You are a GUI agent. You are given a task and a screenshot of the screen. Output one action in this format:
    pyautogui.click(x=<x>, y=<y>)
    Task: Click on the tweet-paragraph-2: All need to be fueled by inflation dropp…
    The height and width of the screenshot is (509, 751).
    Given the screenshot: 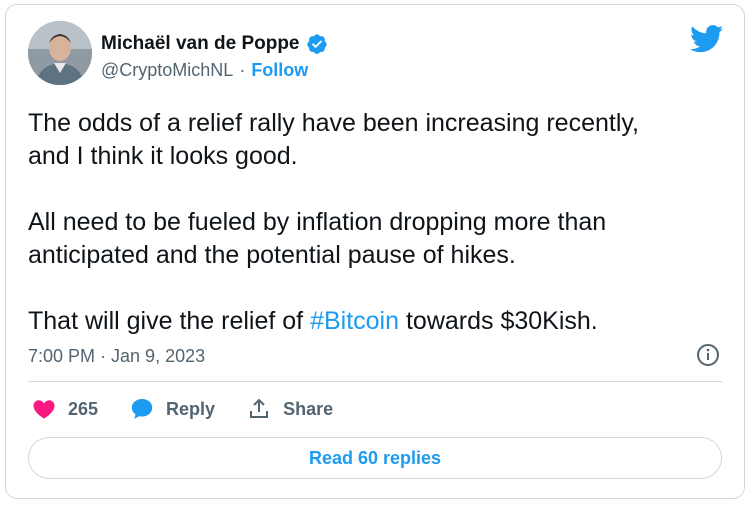 What is the action you would take?
    pyautogui.click(x=378, y=239)
    